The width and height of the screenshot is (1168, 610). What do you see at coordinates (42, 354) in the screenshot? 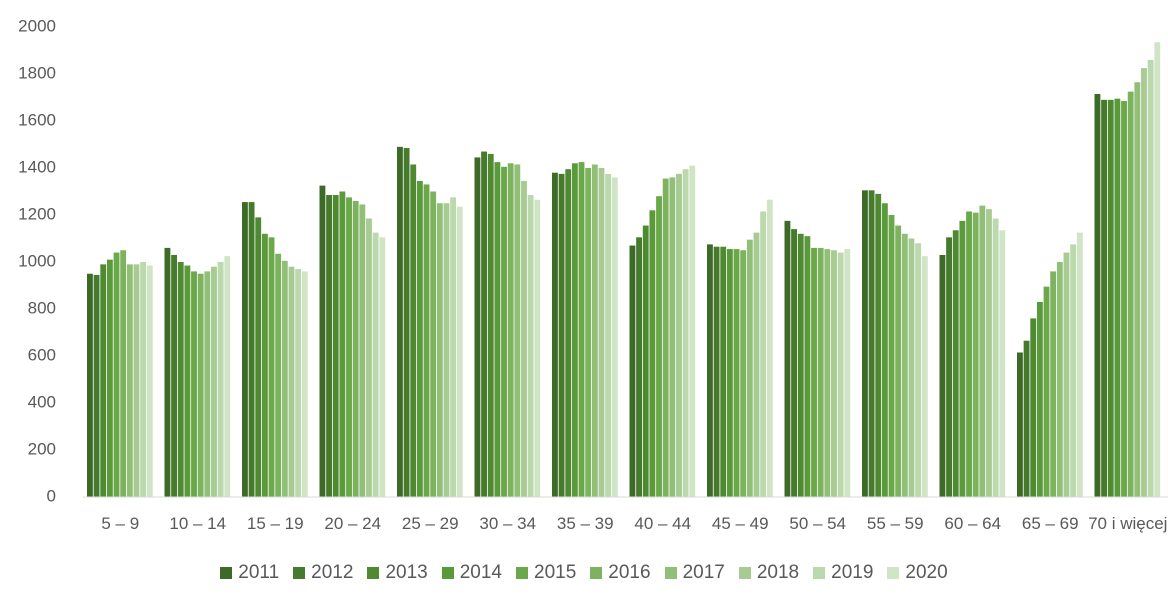
I see `y-tick-label: 600` at bounding box center [42, 354].